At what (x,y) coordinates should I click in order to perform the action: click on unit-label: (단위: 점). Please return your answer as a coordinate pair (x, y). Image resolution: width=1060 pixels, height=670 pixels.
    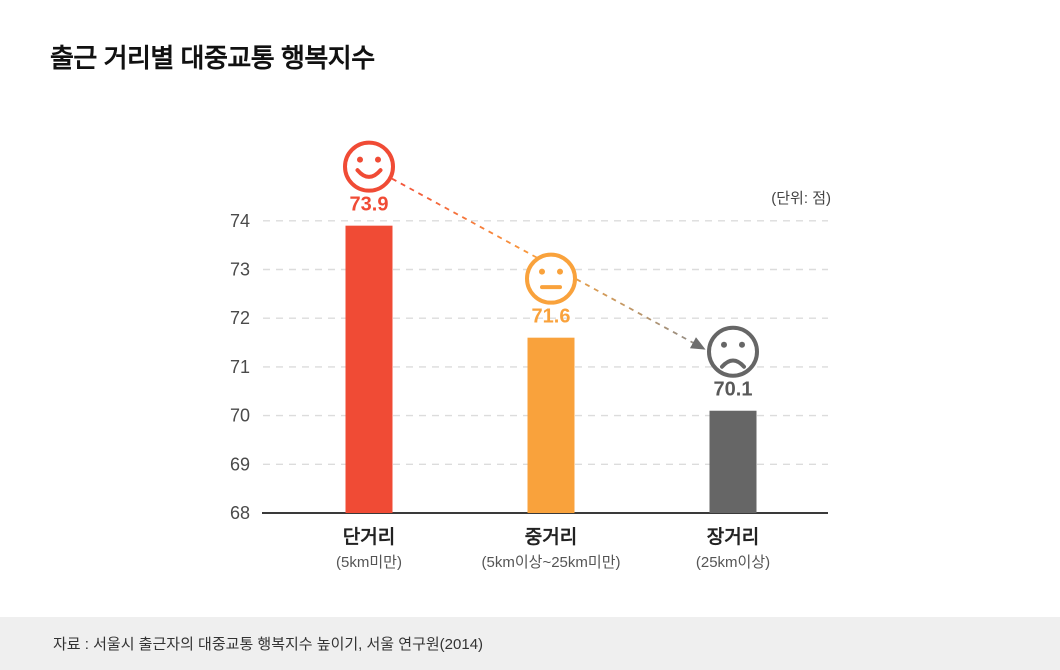
    Looking at the image, I should click on (801, 198).